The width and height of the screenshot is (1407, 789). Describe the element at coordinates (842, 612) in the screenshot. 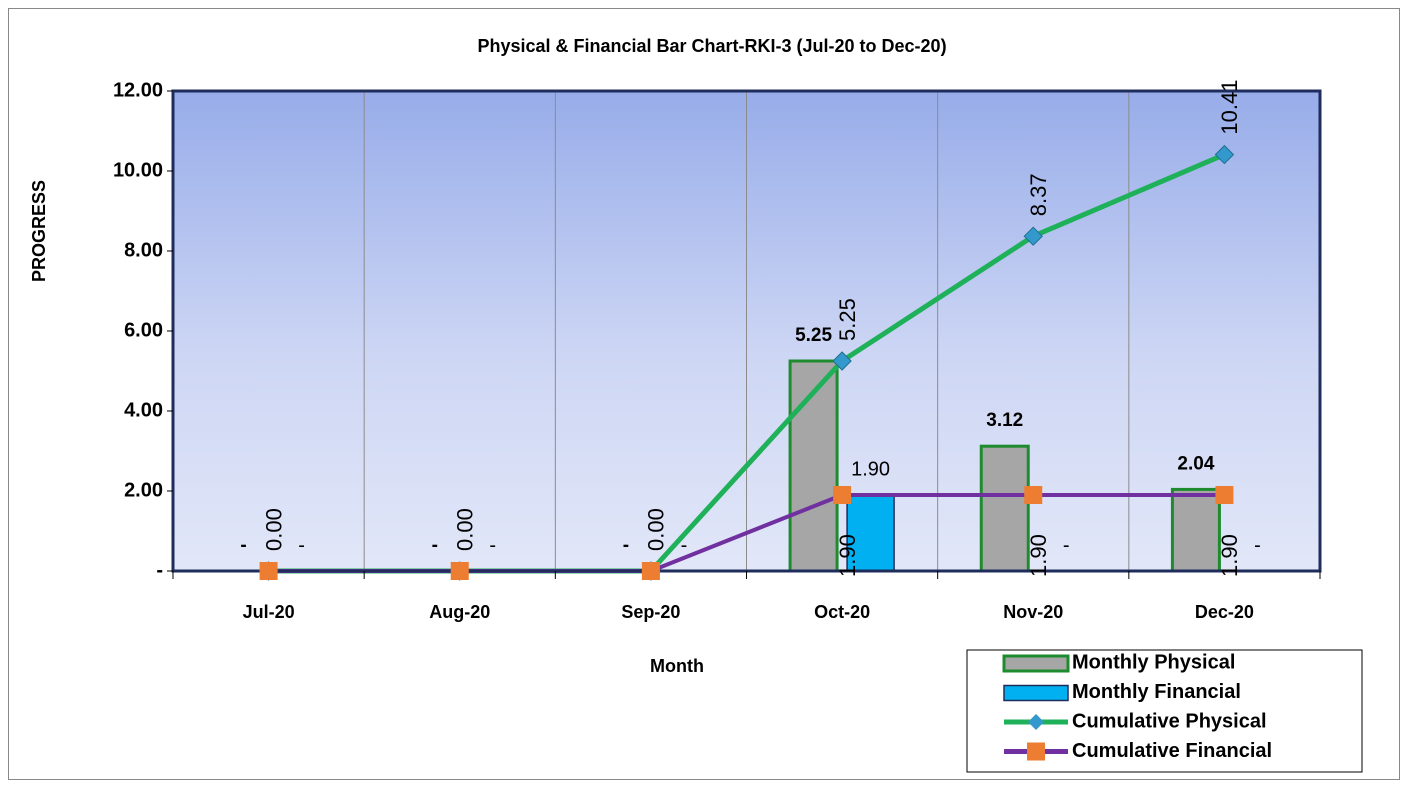

I see `x-tick-label: Oct-20` at that location.